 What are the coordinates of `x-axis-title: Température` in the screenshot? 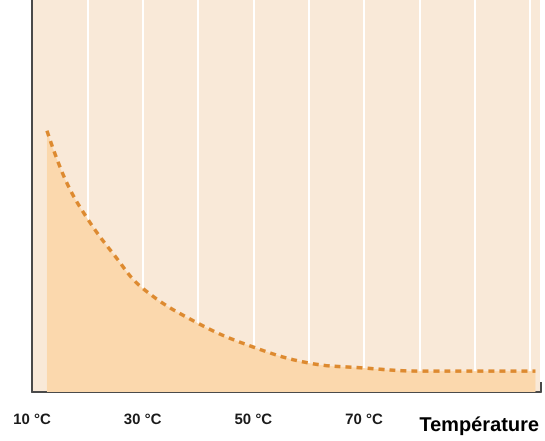 It's located at (479, 425).